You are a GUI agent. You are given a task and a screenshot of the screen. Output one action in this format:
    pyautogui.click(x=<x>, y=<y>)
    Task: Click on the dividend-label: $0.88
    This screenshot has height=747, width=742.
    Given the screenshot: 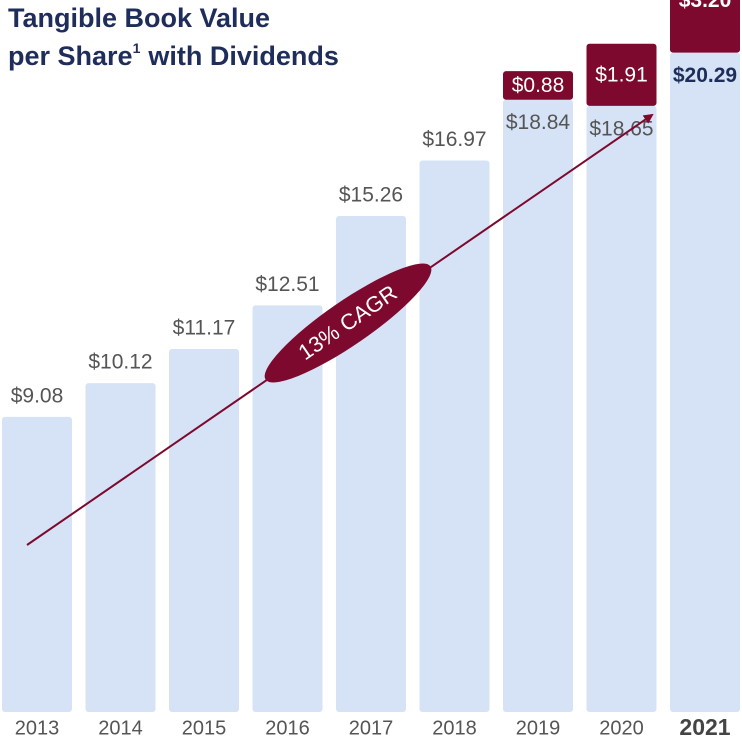 What is the action you would take?
    pyautogui.click(x=538, y=85)
    